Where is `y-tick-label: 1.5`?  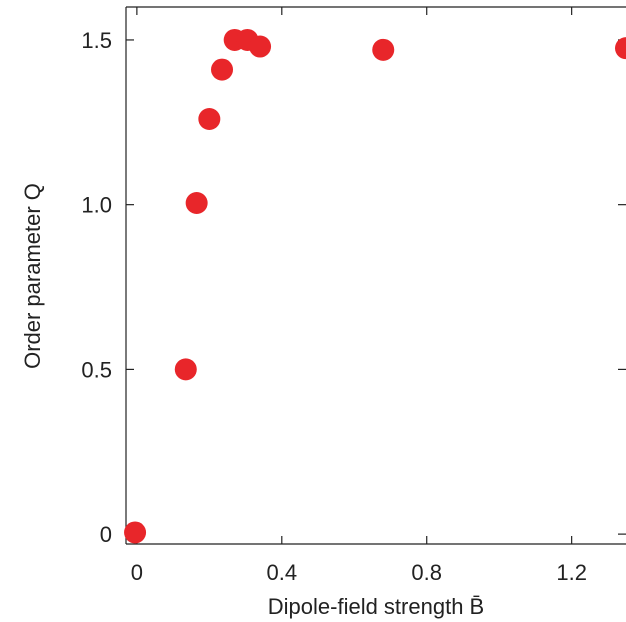 y-tick-label: 1.5 is located at coordinates (96, 40).